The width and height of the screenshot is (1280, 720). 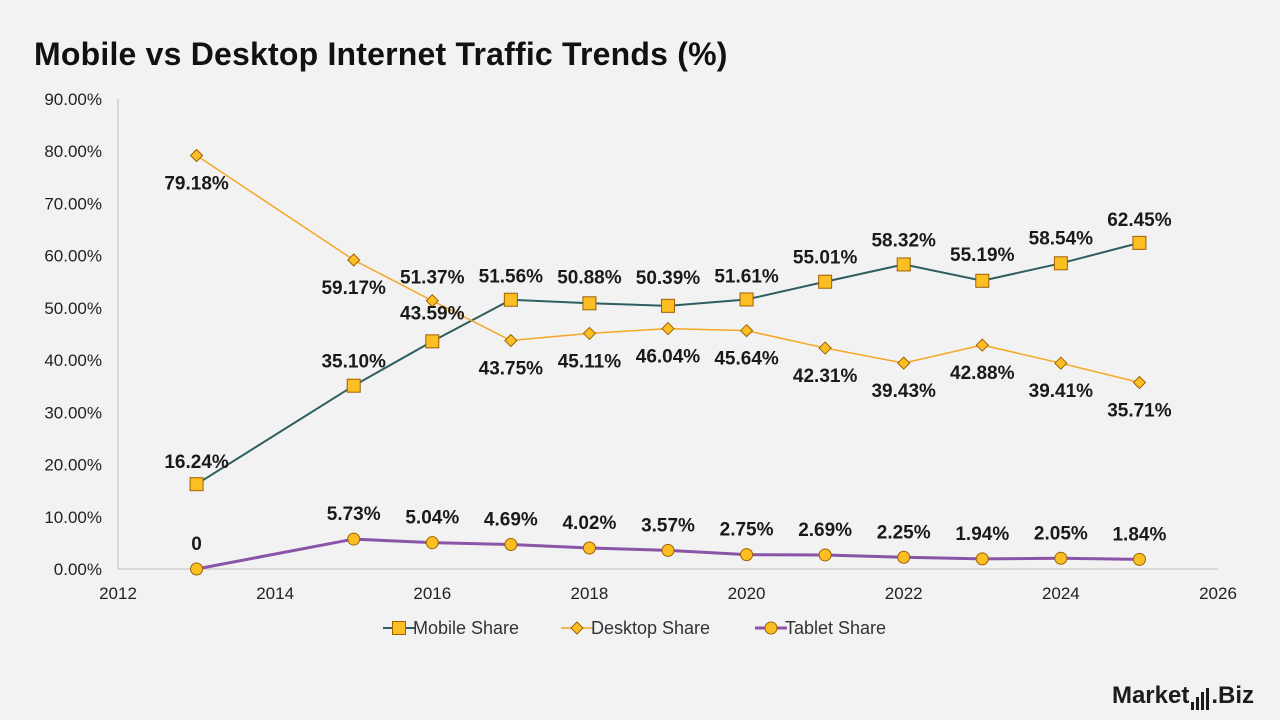 What do you see at coordinates (432, 278) in the screenshot?
I see `desktop-share-data-label: 51.37%` at bounding box center [432, 278].